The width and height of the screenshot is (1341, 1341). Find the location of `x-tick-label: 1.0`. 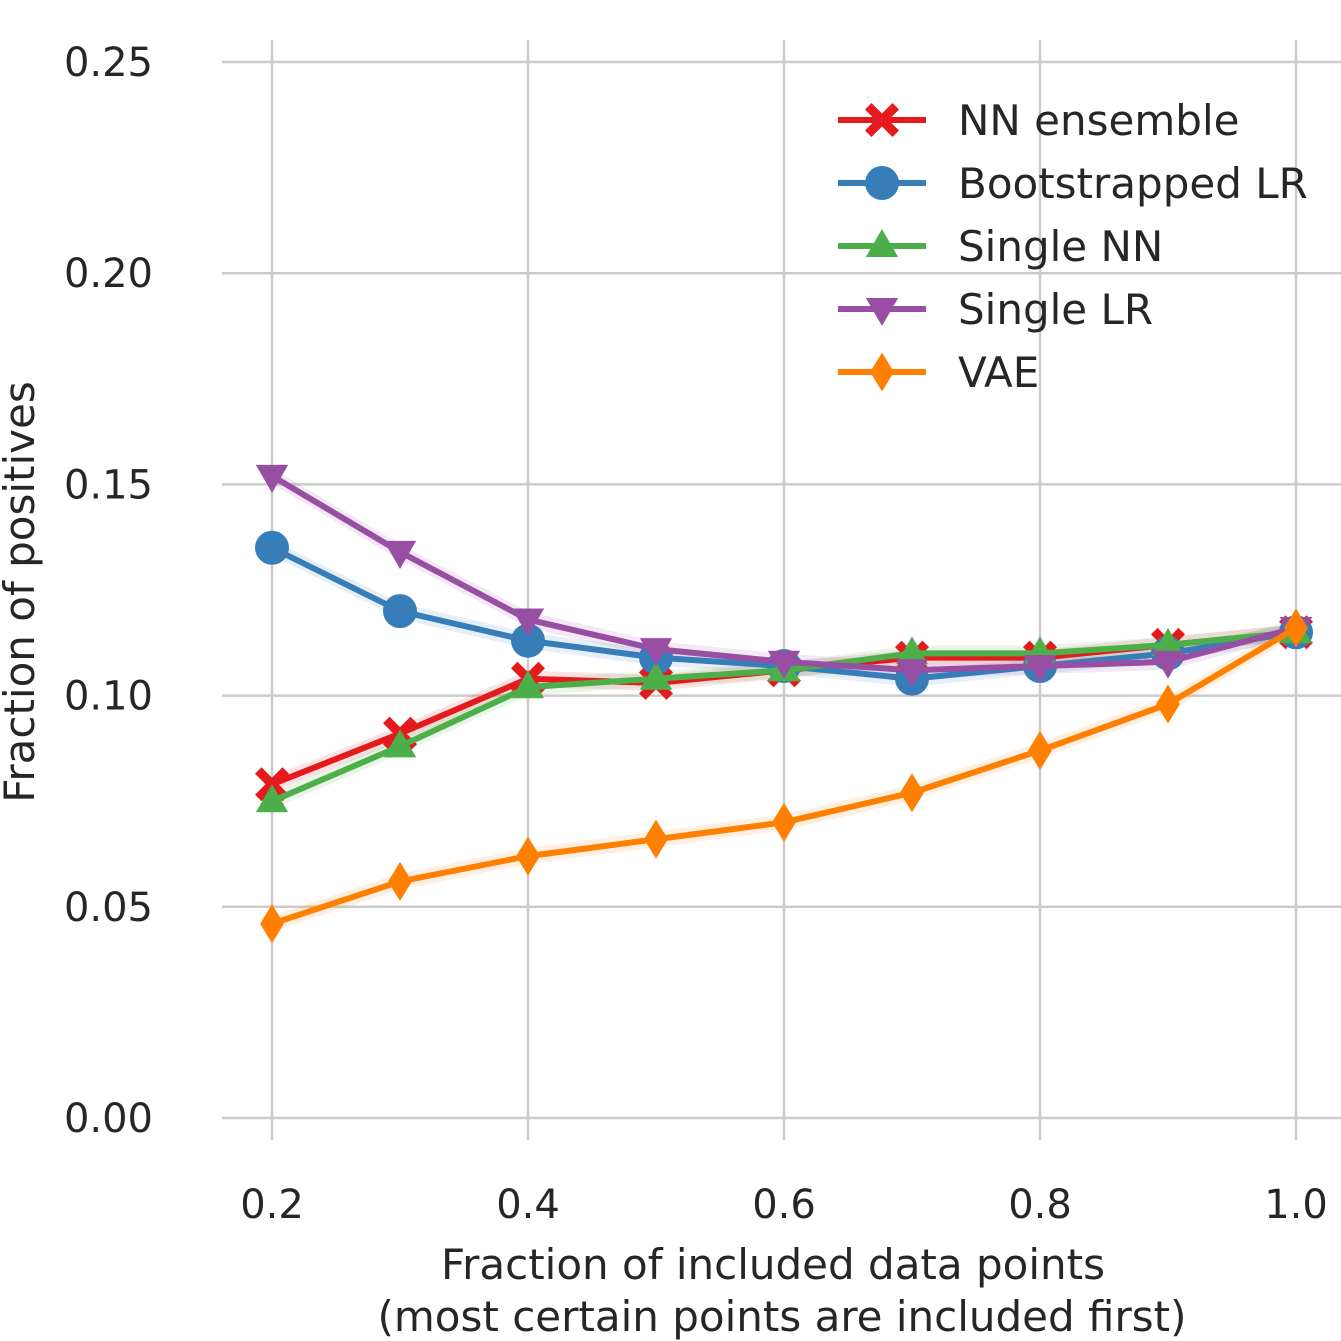

x-tick-label: 1.0 is located at coordinates (1296, 1205).